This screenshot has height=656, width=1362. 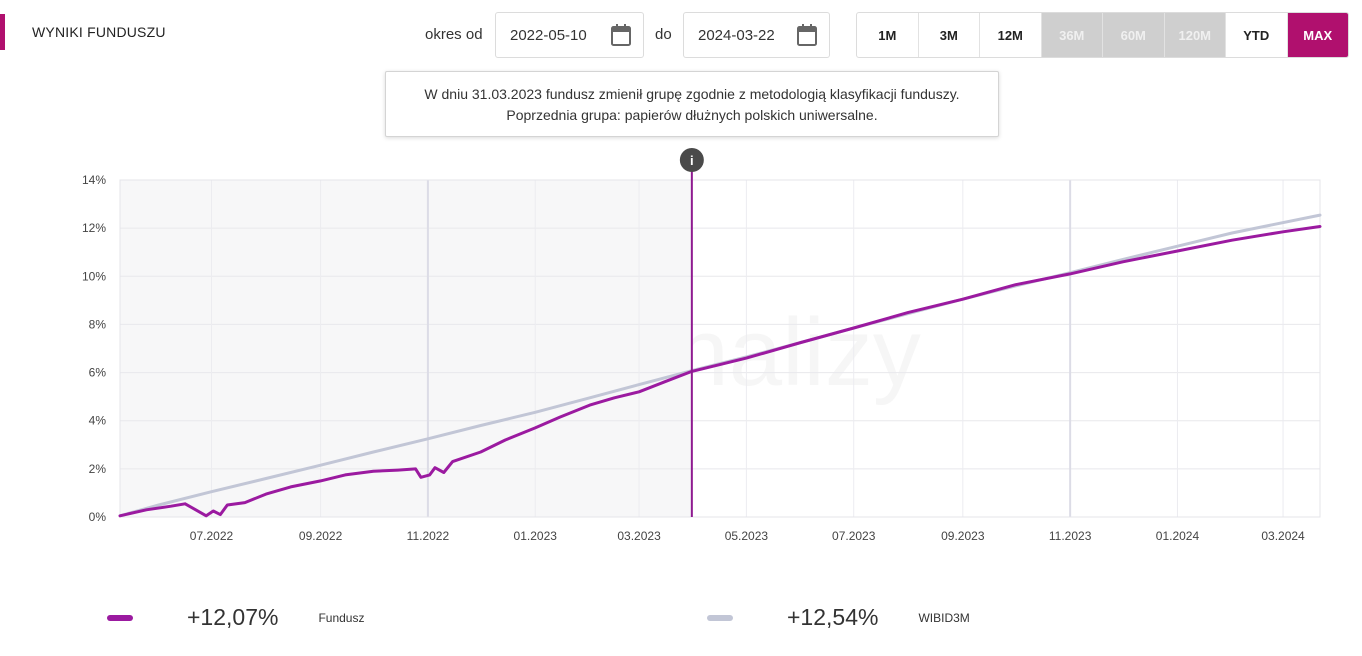 What do you see at coordinates (1178, 536) in the screenshot?
I see `x-tick-label: 01.2024` at bounding box center [1178, 536].